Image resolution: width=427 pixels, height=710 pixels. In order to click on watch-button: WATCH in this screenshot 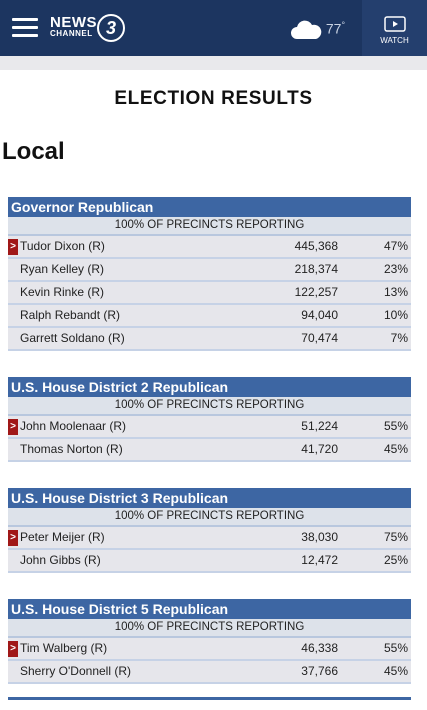, I will do `click(394, 28)`.